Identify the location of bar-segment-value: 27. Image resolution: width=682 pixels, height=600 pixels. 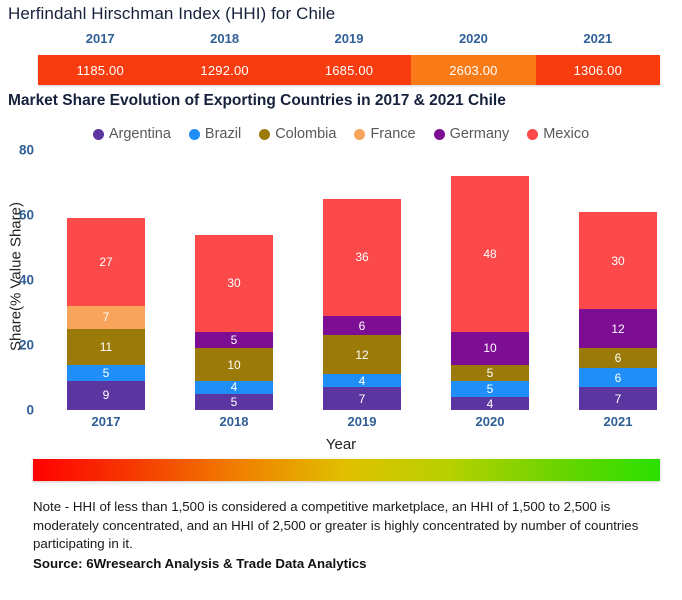
(106, 262).